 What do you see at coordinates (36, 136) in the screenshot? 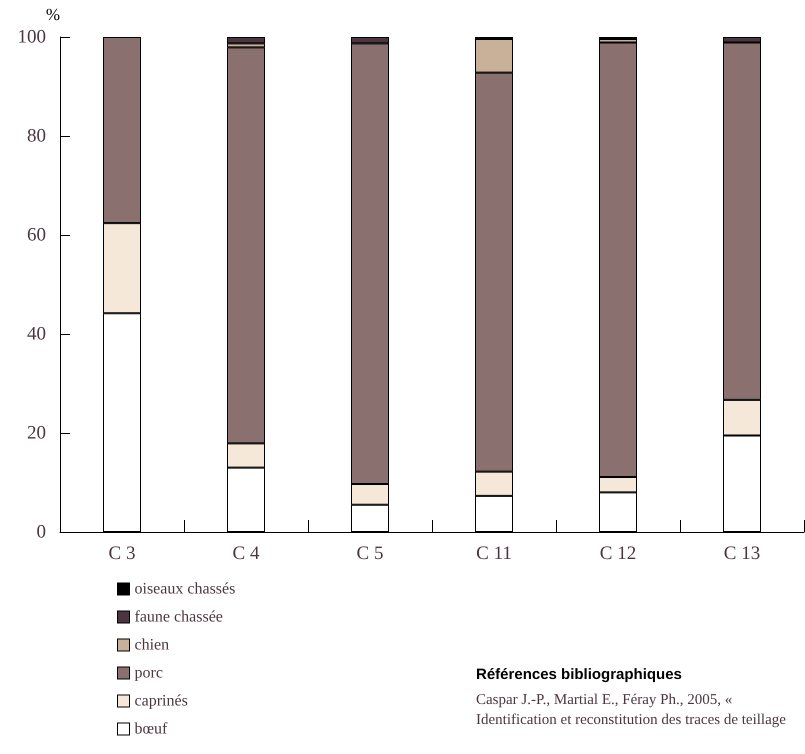
I see `y-tick-label: 80` at bounding box center [36, 136].